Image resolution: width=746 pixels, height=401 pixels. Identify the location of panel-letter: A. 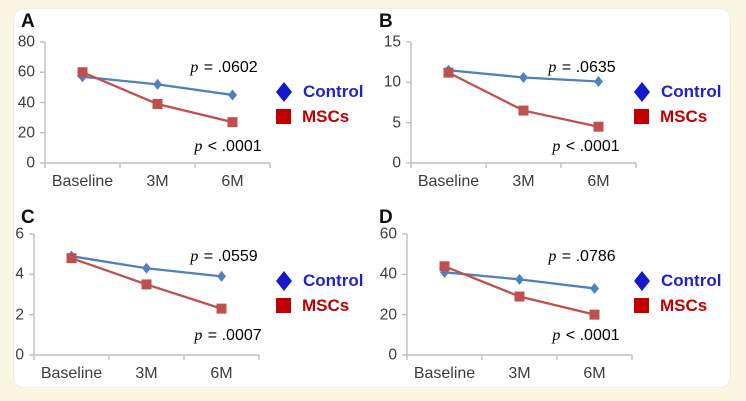
(28, 21).